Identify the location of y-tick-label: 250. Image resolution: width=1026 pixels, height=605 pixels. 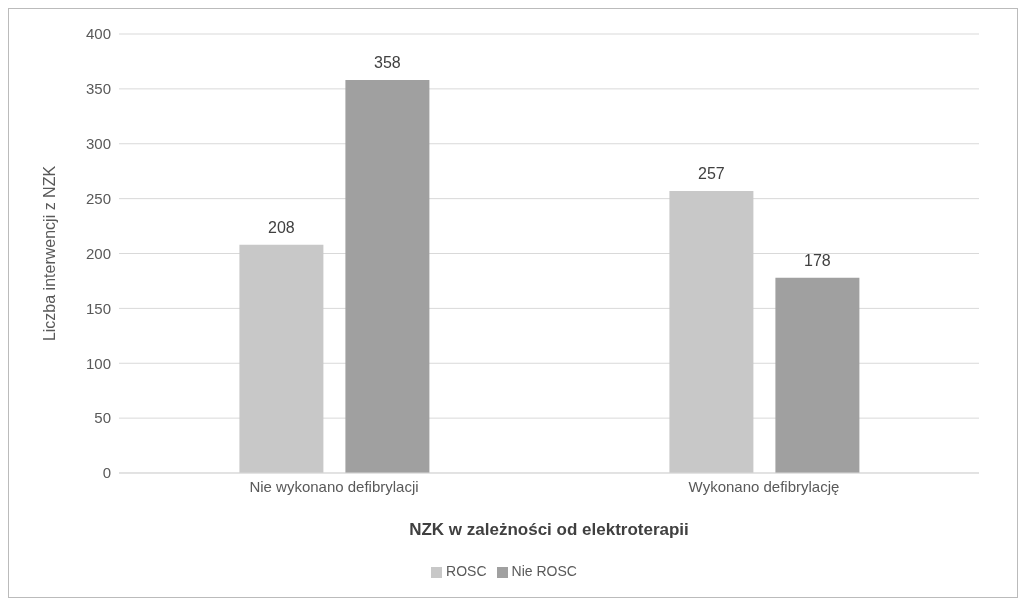
(98, 198).